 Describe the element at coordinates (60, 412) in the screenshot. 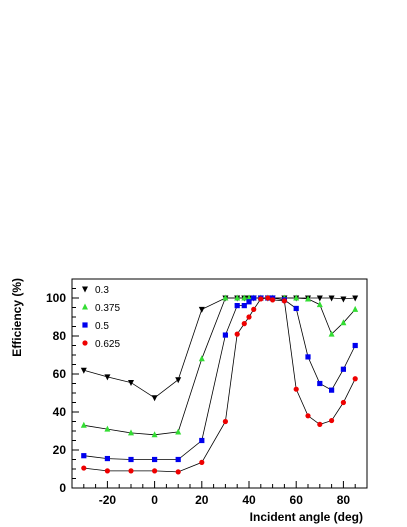

I see `y-tick-label: 40` at that location.